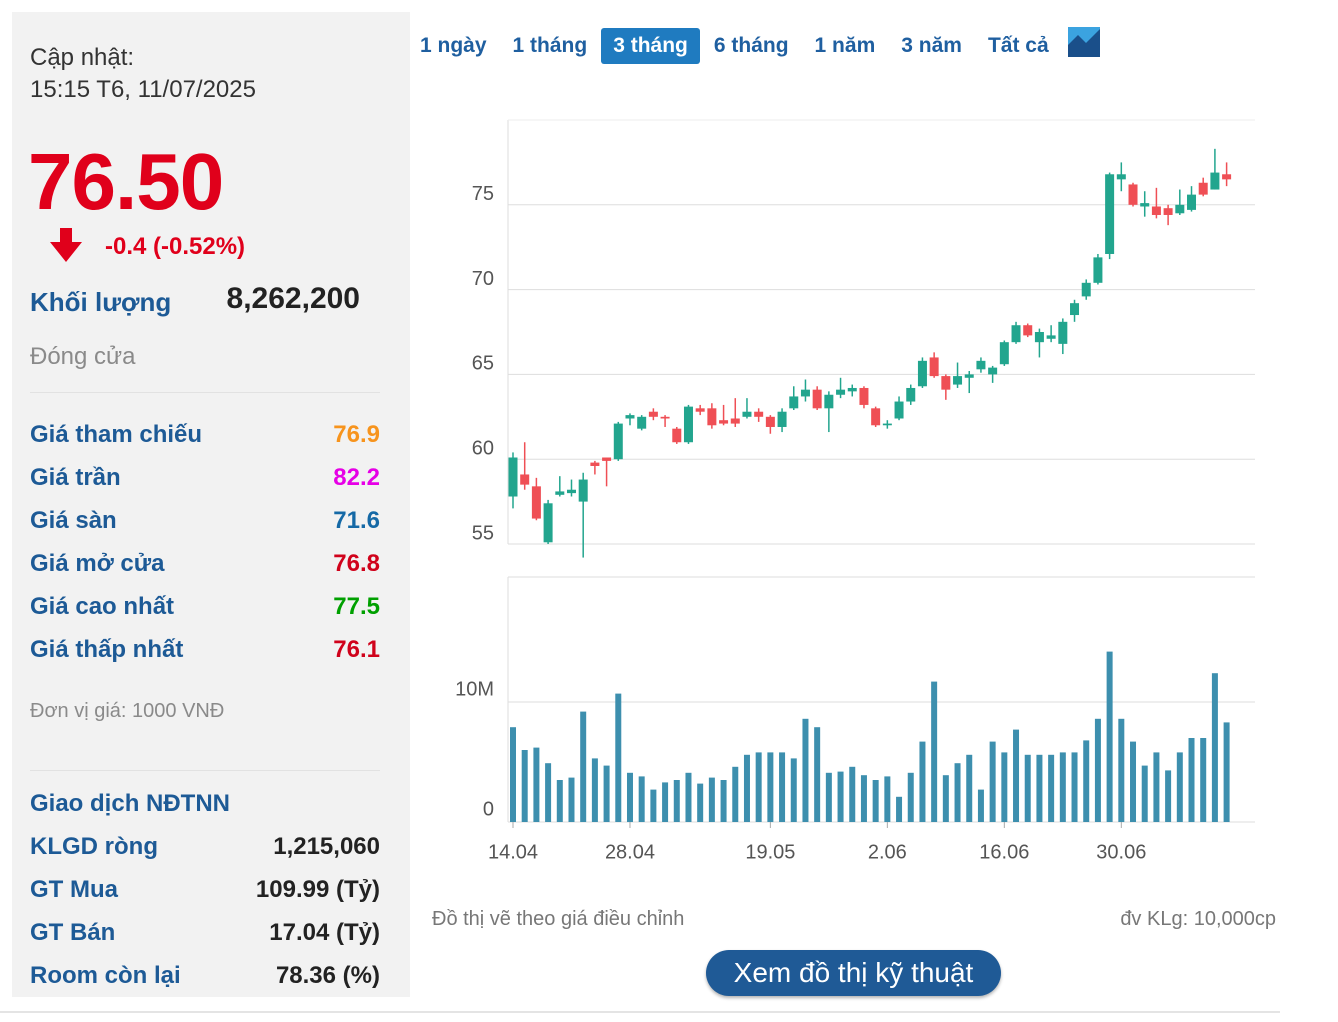 This screenshot has height=1022, width=1338. Describe the element at coordinates (126, 181) in the screenshot. I see `price: 76.50` at that location.